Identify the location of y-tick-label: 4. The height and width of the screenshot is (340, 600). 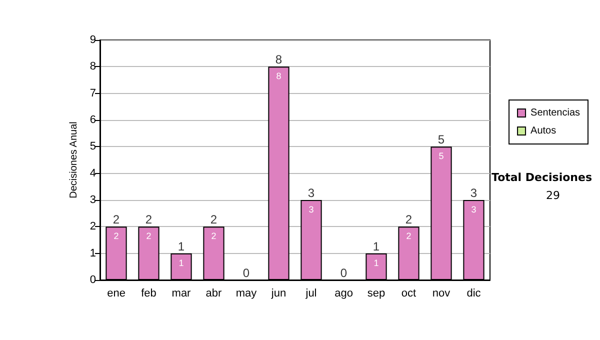
(93, 173).